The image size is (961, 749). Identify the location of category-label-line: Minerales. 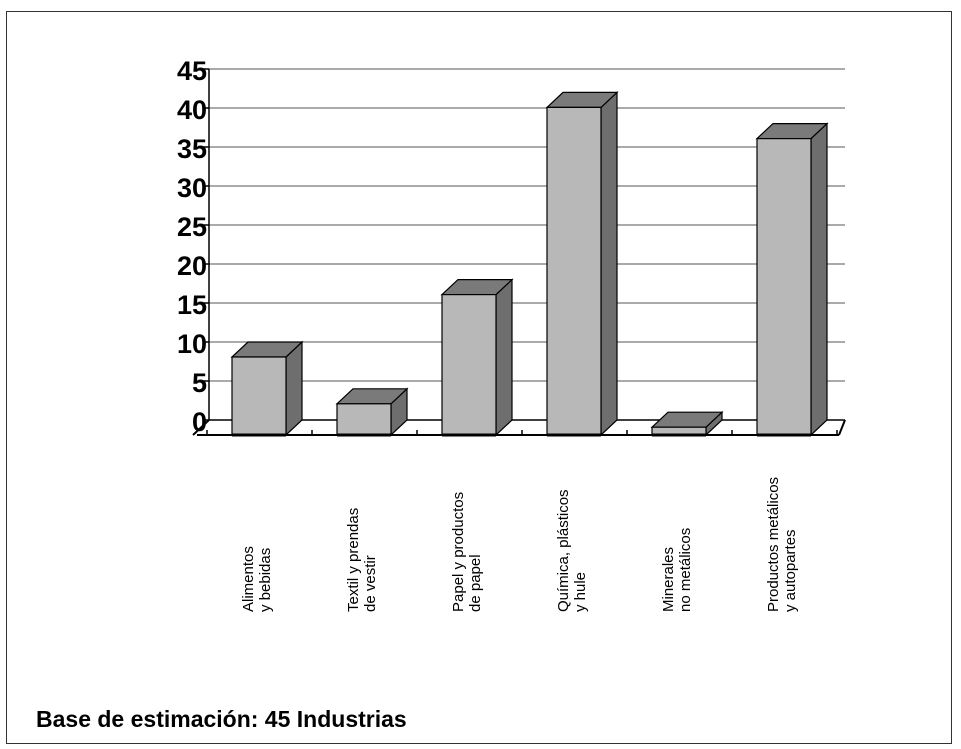
(668, 579).